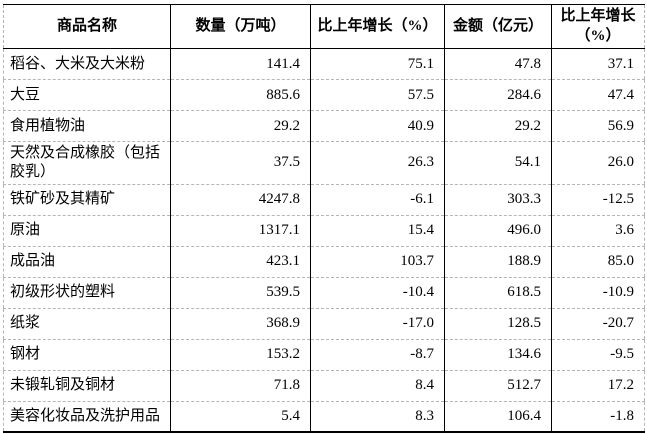  I want to click on quantity-growth-cell: 40.9, so click(377, 126).